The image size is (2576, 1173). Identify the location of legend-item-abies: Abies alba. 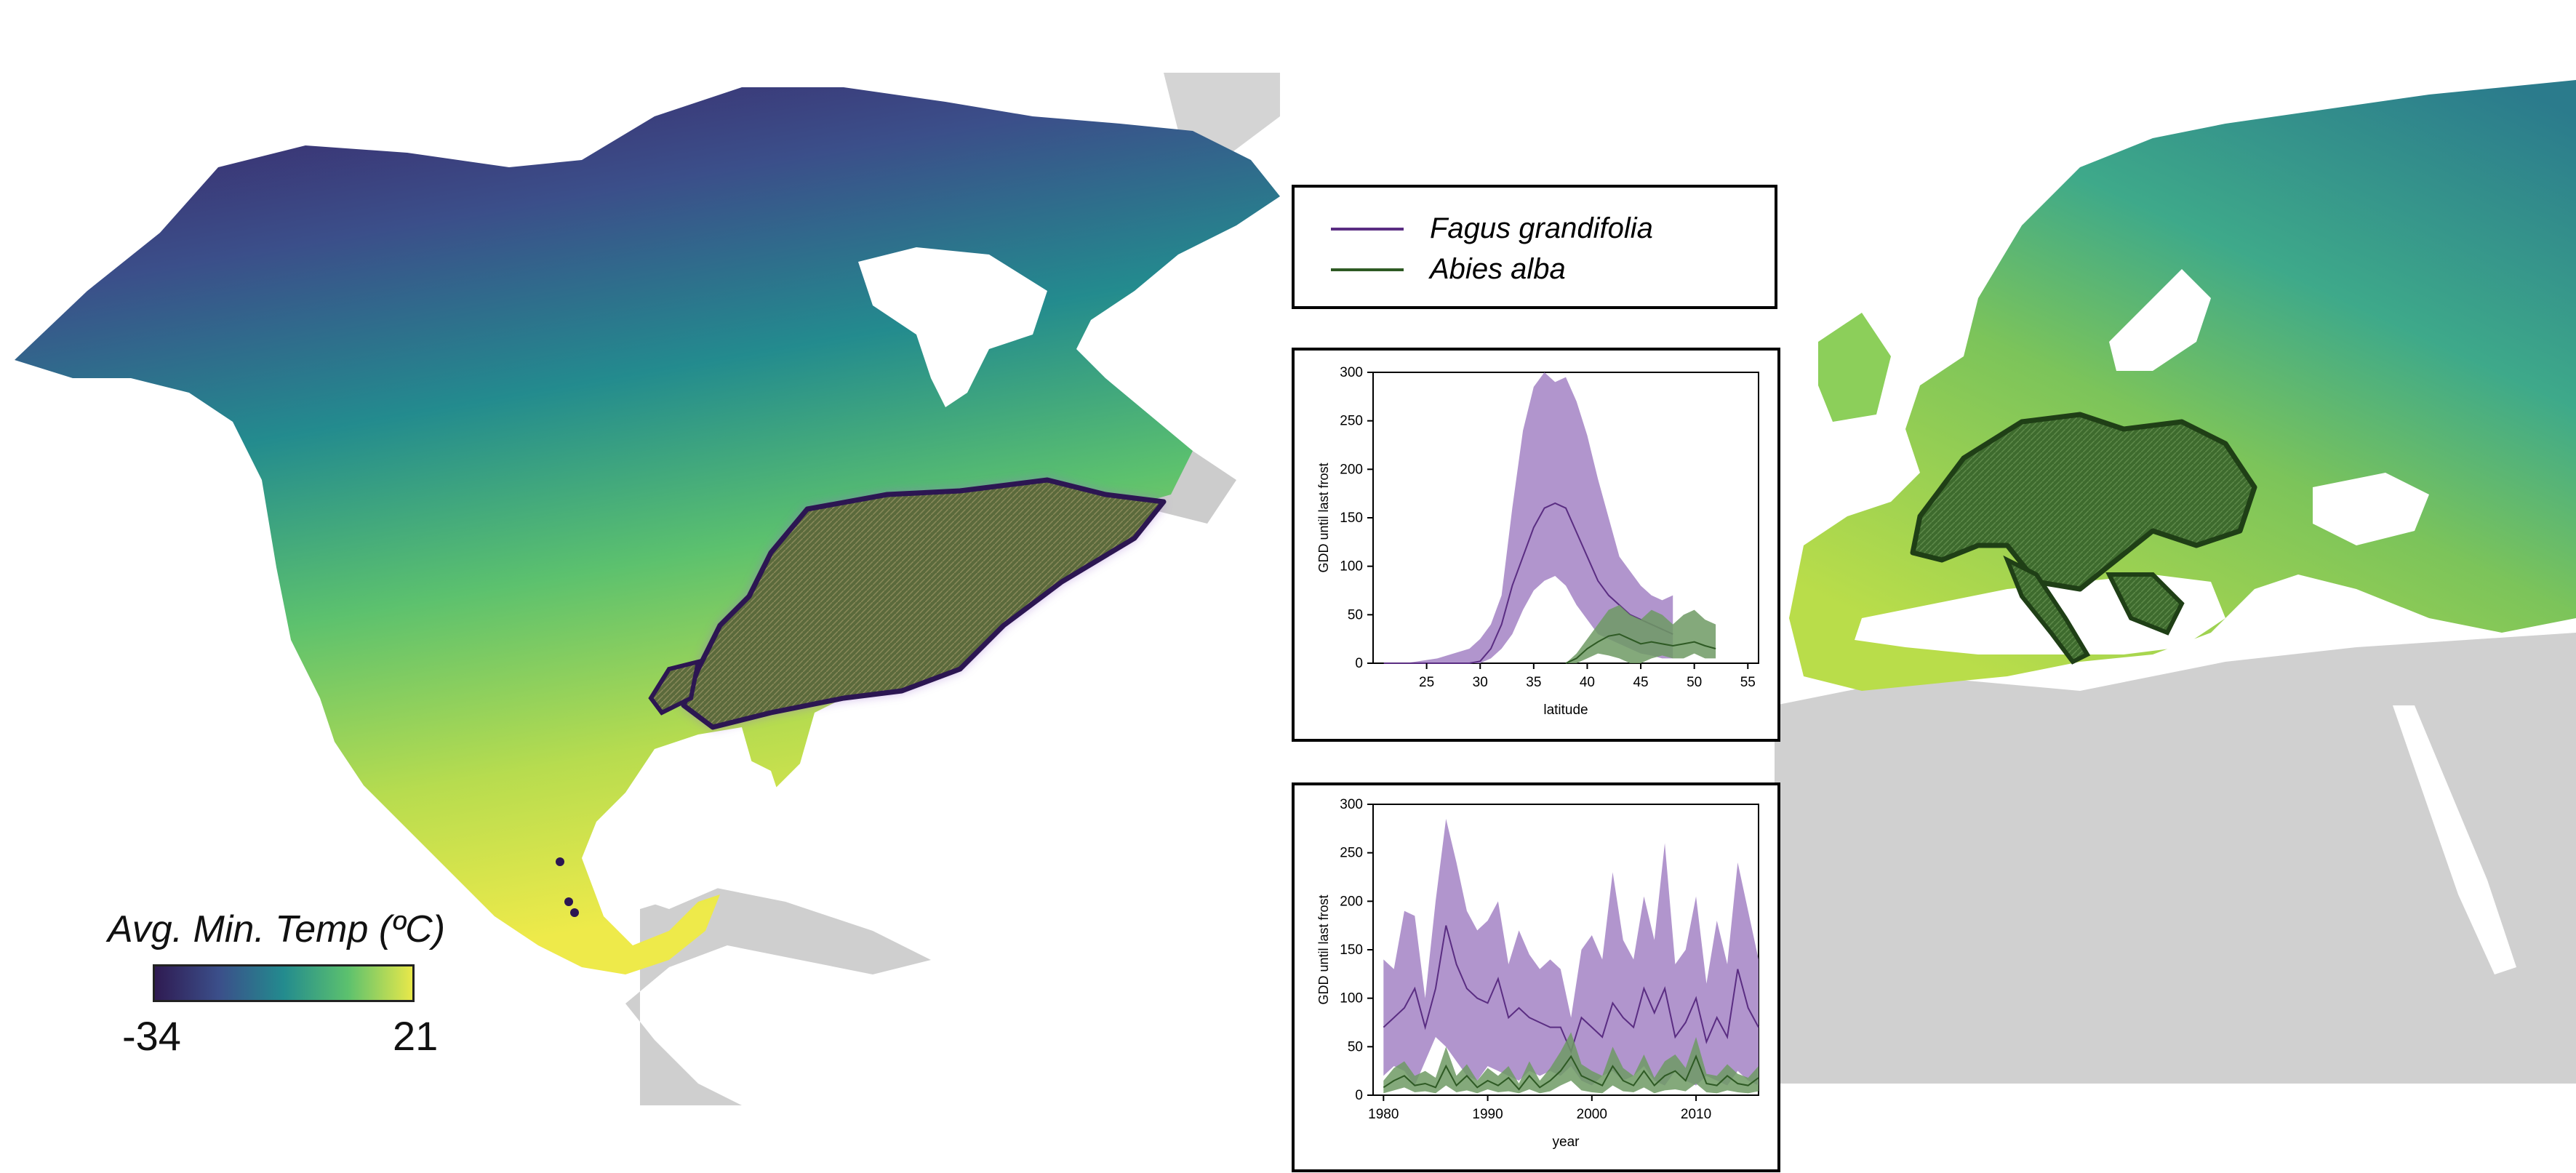
(1448, 269).